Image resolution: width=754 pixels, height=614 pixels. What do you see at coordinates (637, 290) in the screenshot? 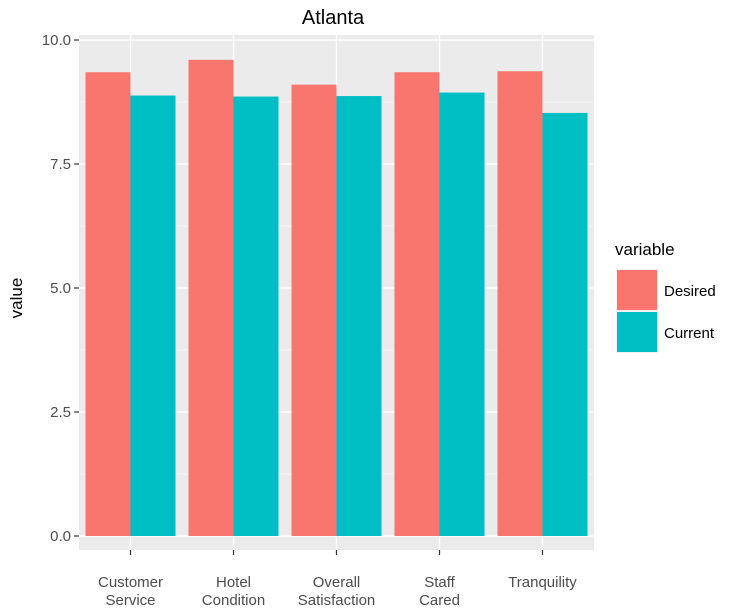
I see `legend-key-desired` at bounding box center [637, 290].